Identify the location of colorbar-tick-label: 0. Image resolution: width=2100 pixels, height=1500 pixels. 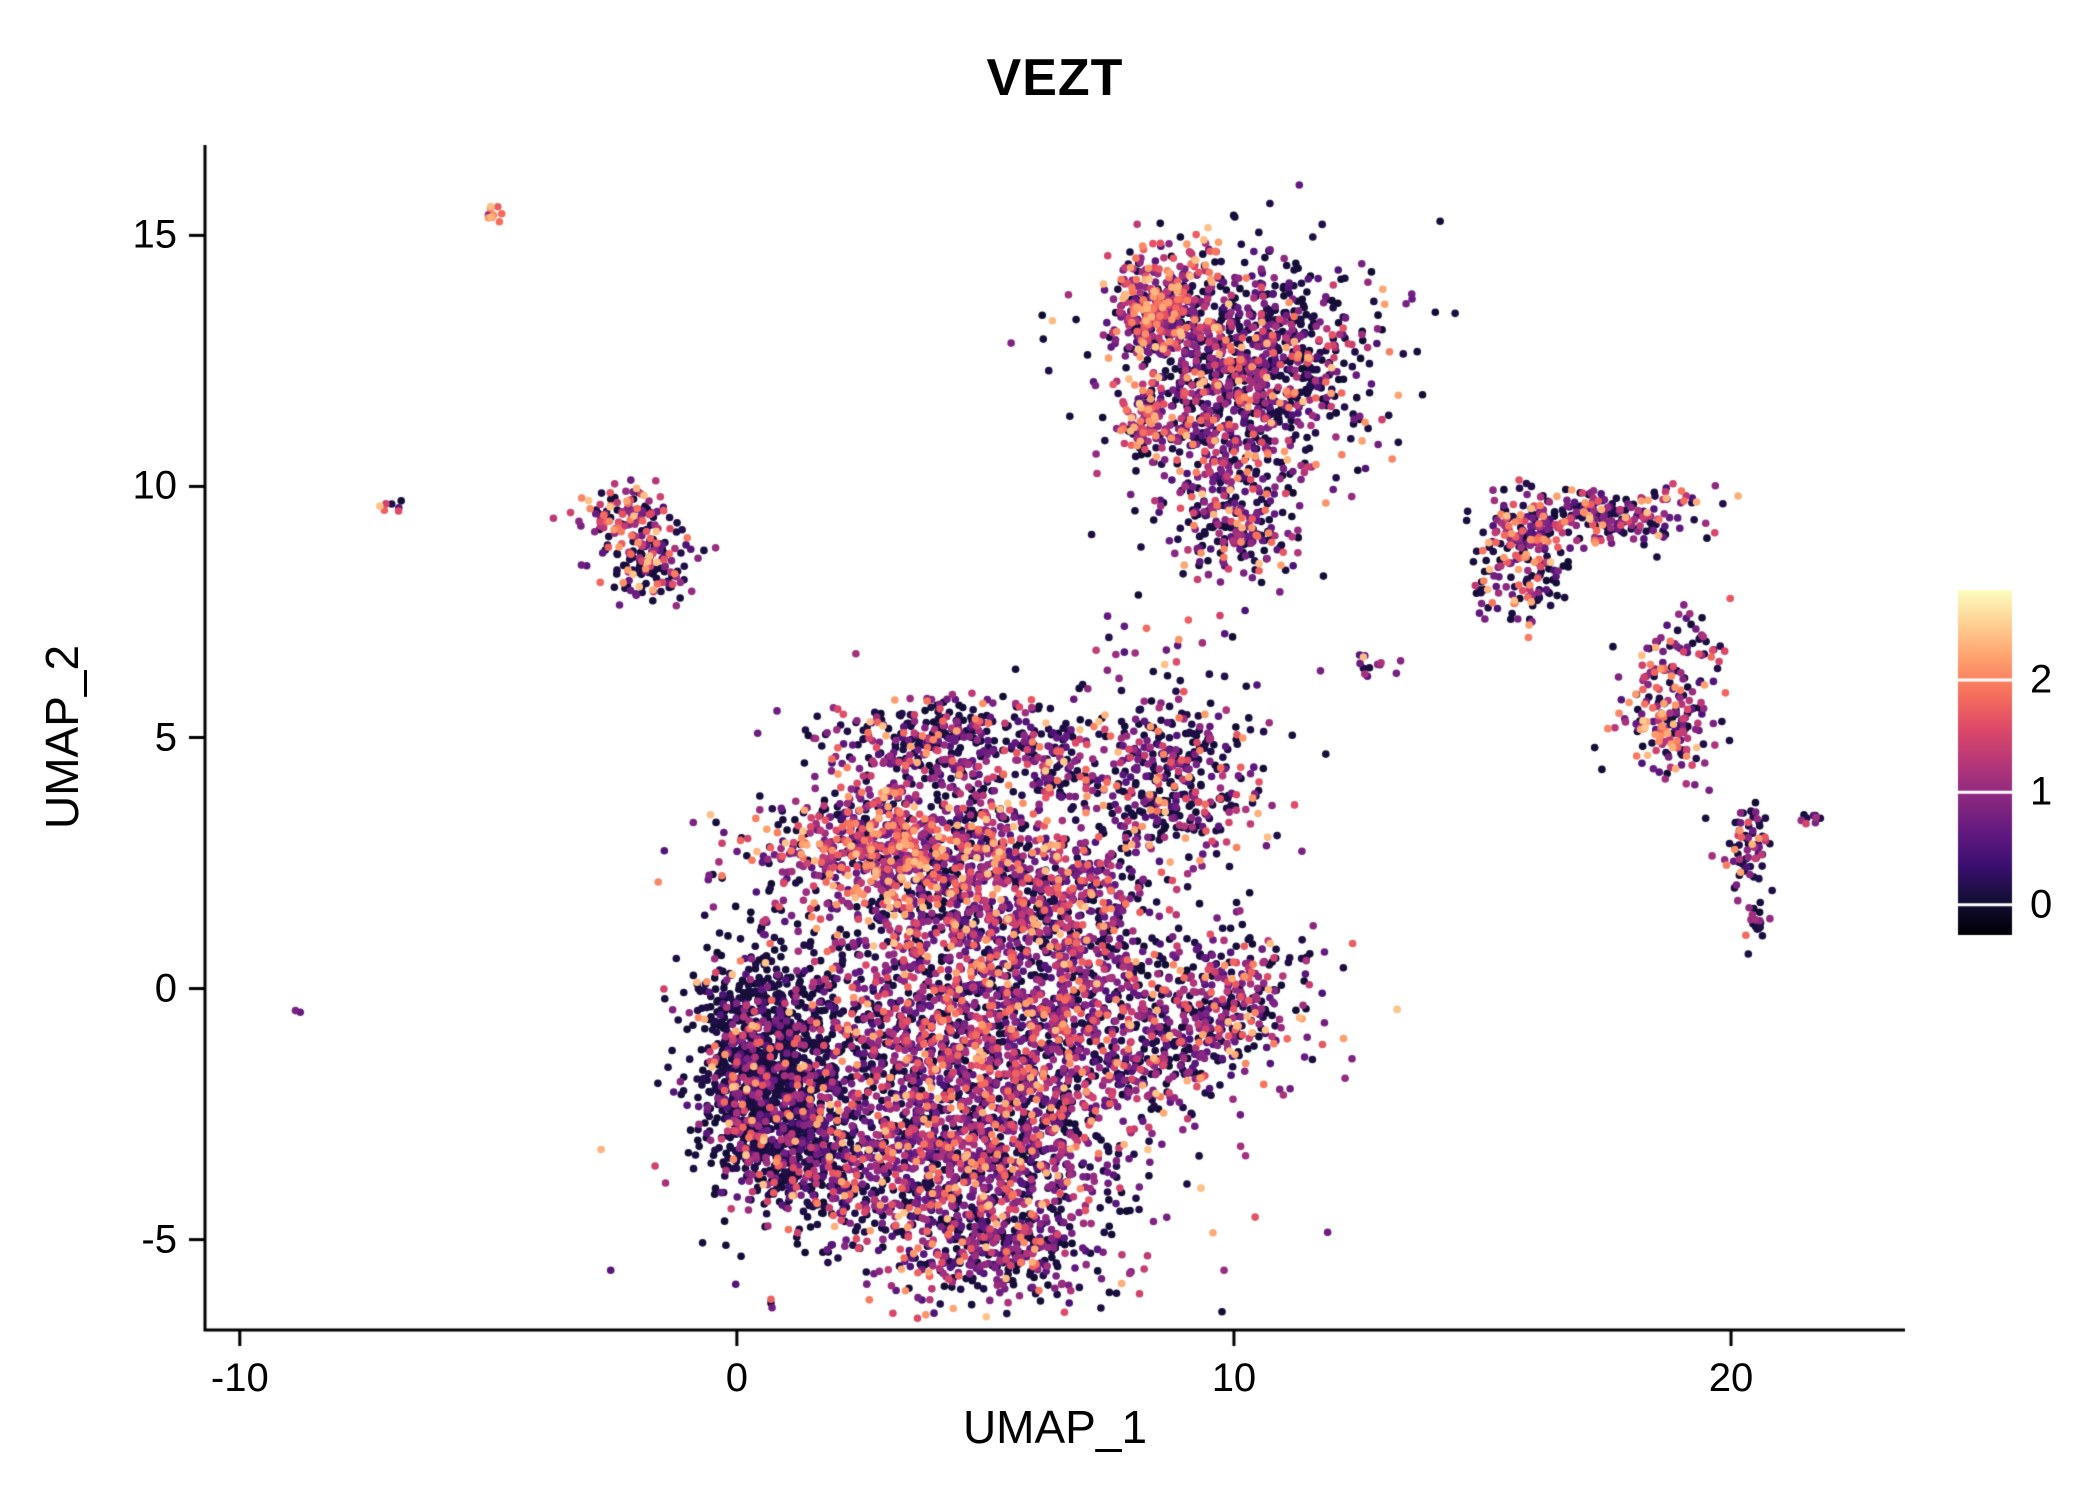
(2041, 904).